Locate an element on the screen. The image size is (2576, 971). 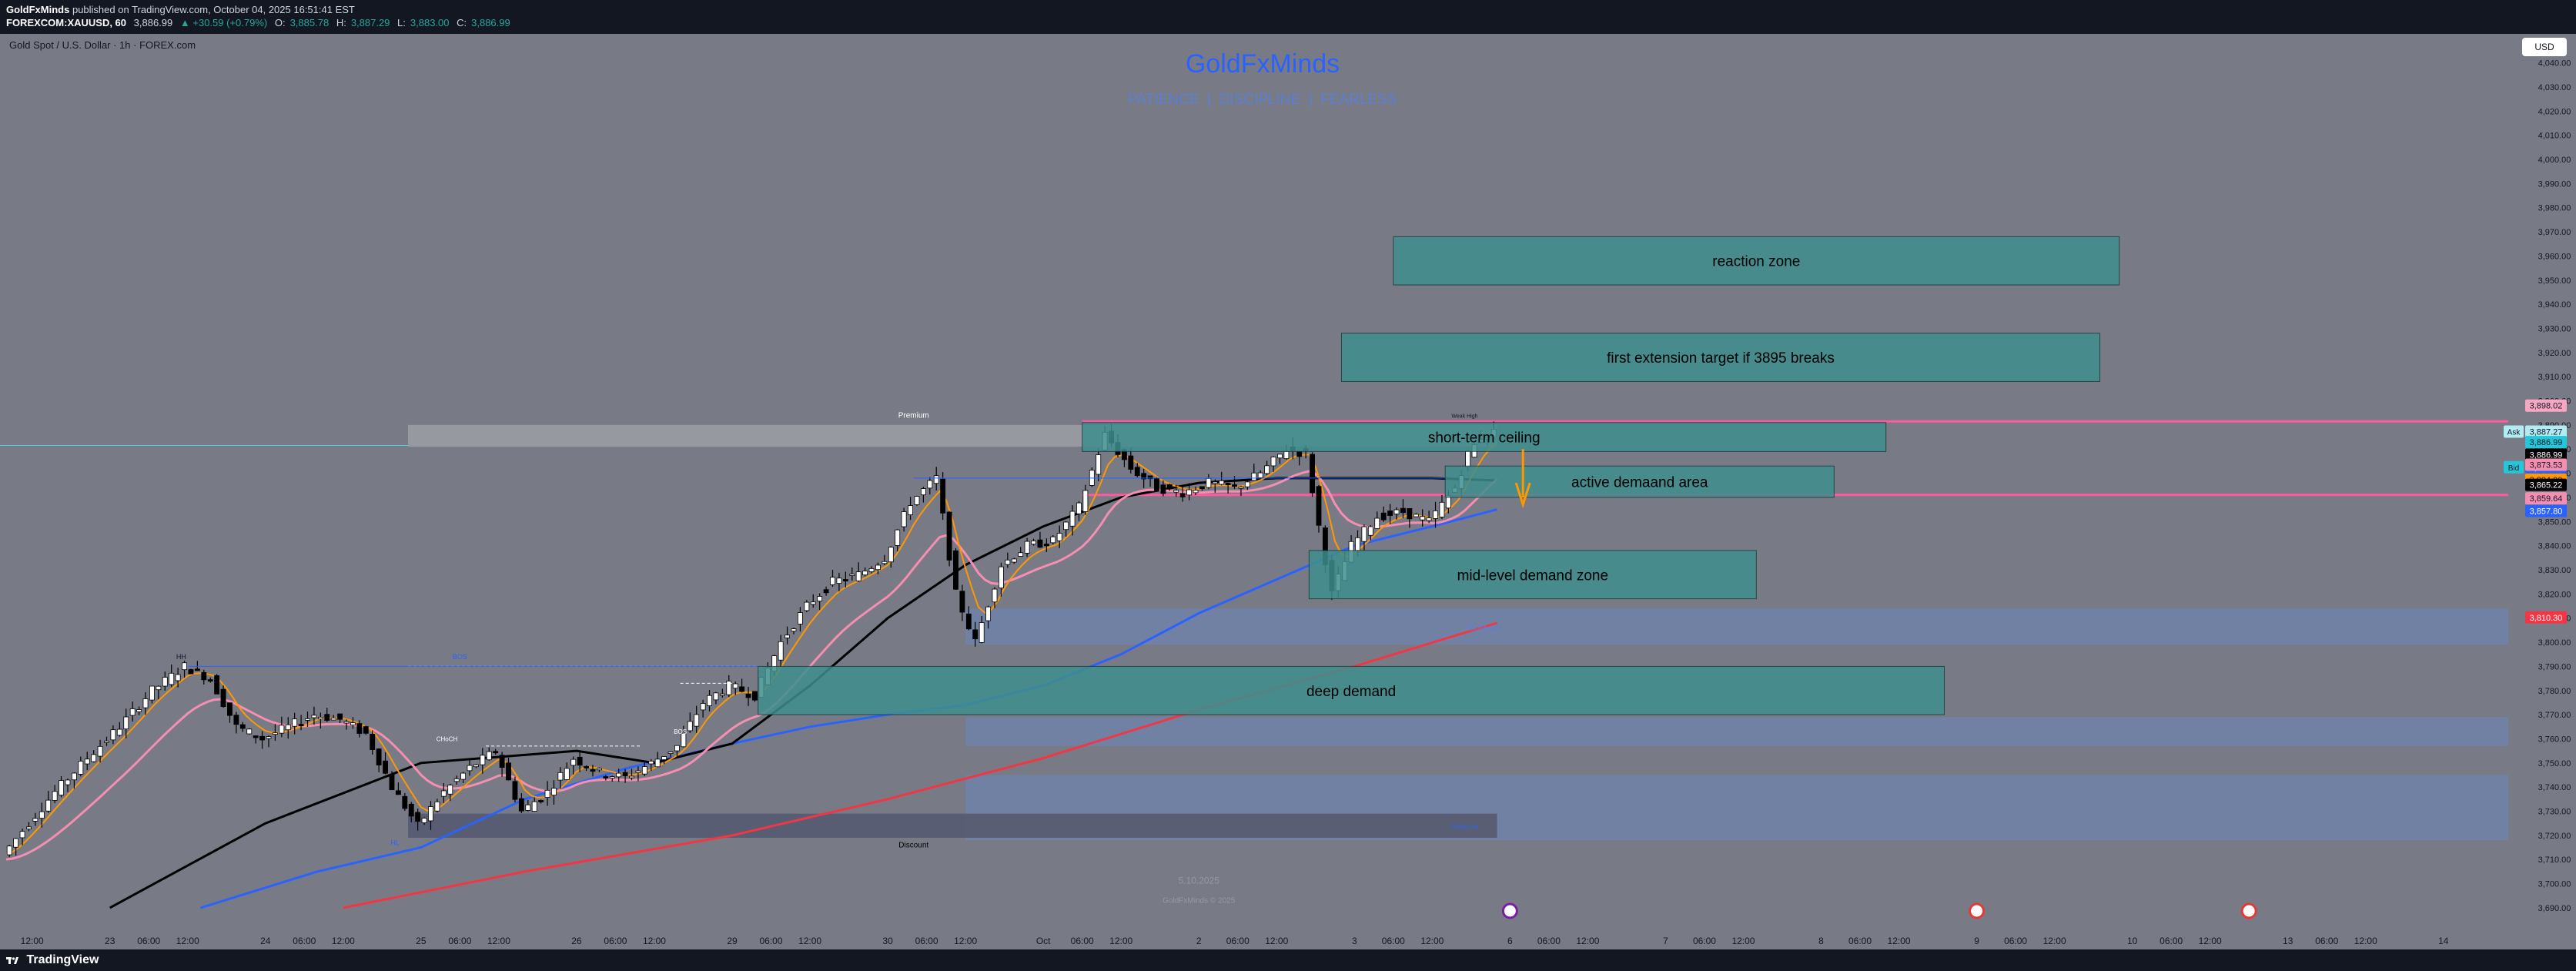
price-tick-label: 4,000.00 is located at coordinates (2554, 161).